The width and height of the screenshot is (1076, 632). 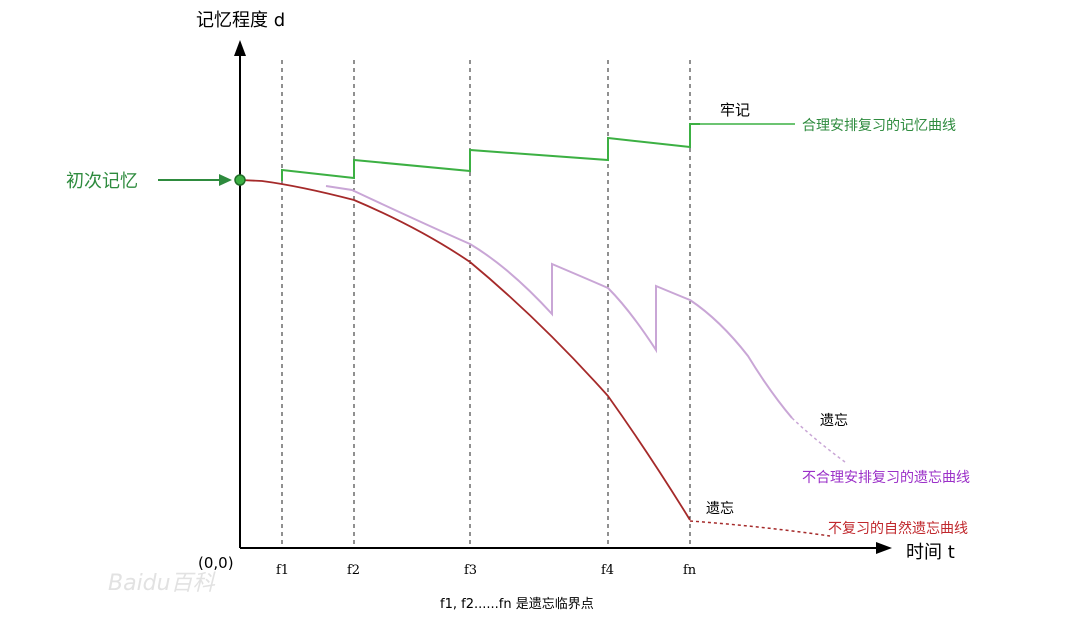 I want to click on unreasonable-curve-label: 不合理安排复习的遗忘曲线, so click(x=886, y=477).